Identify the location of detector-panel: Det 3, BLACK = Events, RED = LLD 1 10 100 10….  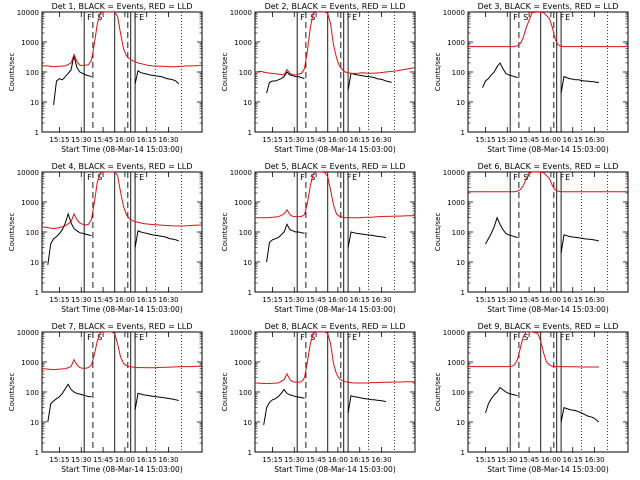
(531, 78).